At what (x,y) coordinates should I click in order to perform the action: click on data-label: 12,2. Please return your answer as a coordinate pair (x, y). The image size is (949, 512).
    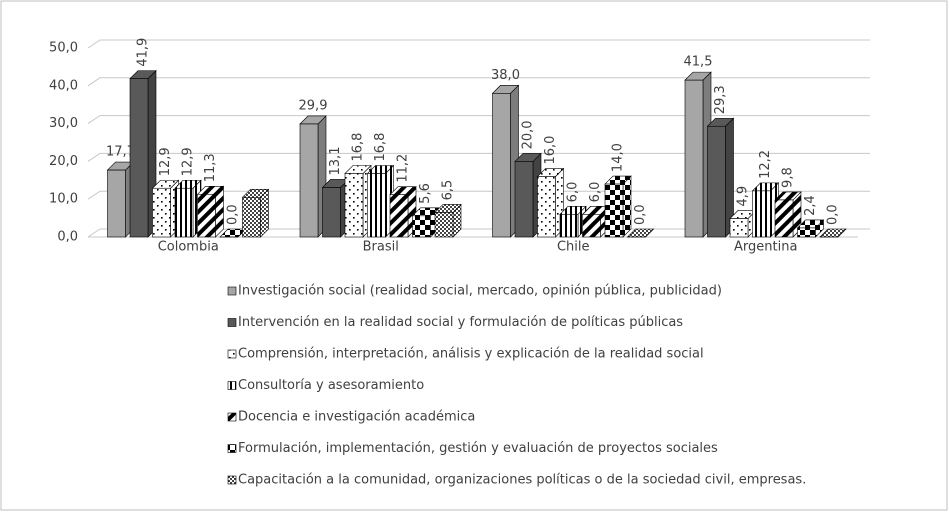
    Looking at the image, I should click on (765, 164).